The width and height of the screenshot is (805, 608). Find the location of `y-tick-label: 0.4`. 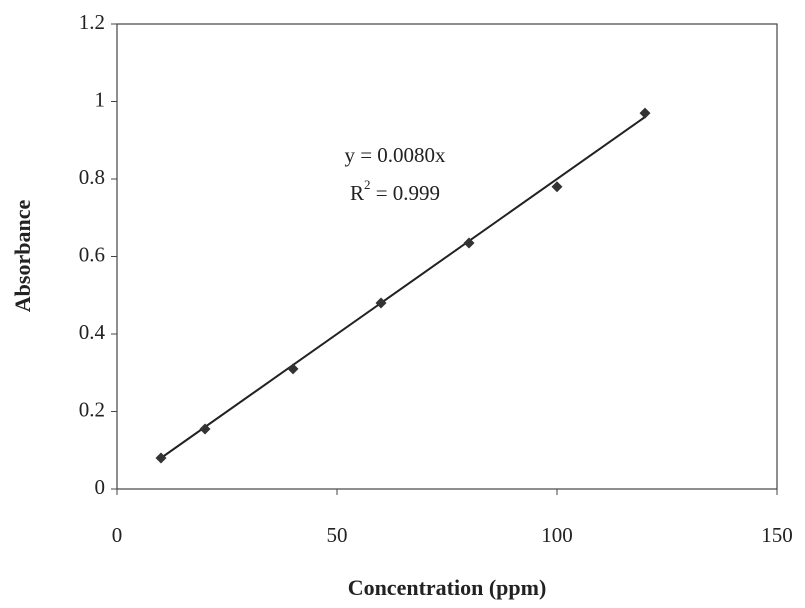

y-tick-label: 0.4 is located at coordinates (92, 332).